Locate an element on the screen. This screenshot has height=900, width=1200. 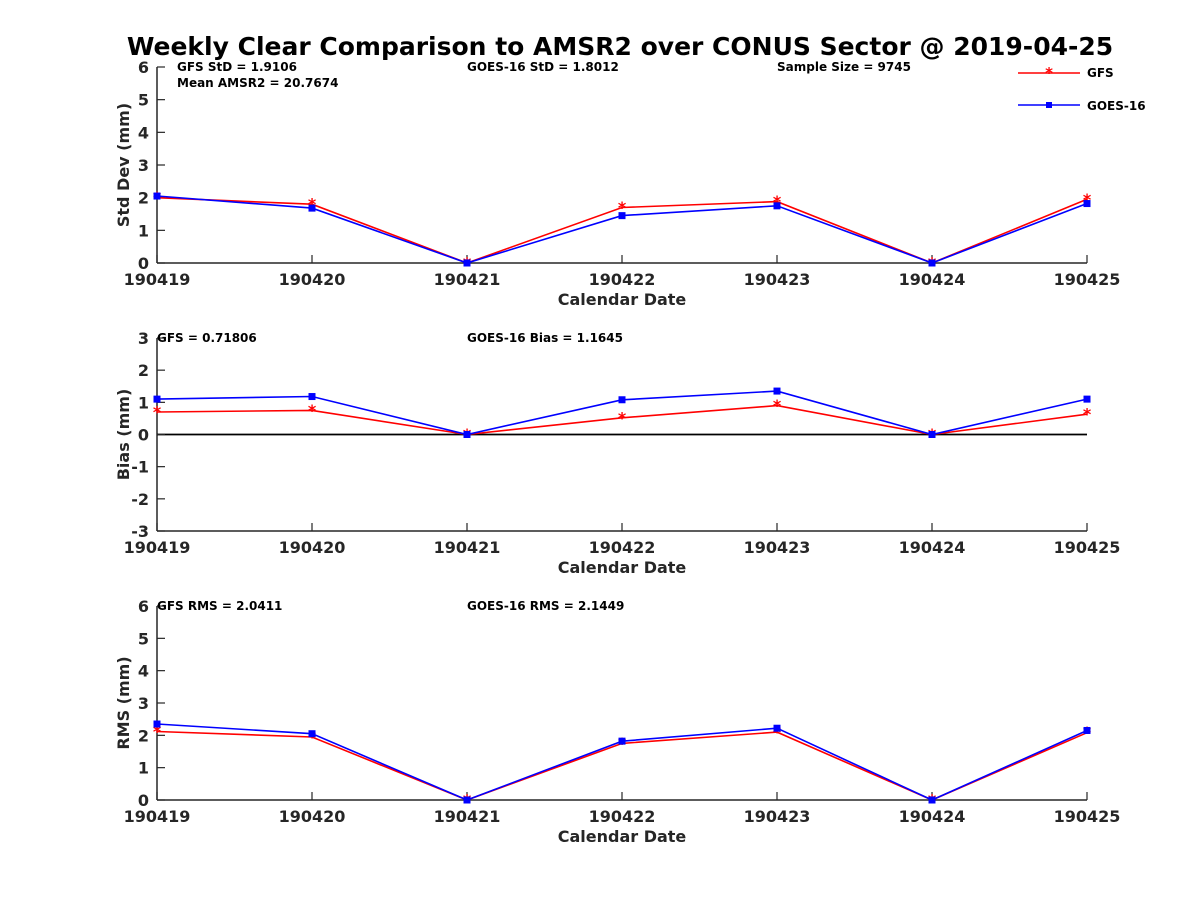
panel-3-y-tick-label: 1 is located at coordinates (143, 768).